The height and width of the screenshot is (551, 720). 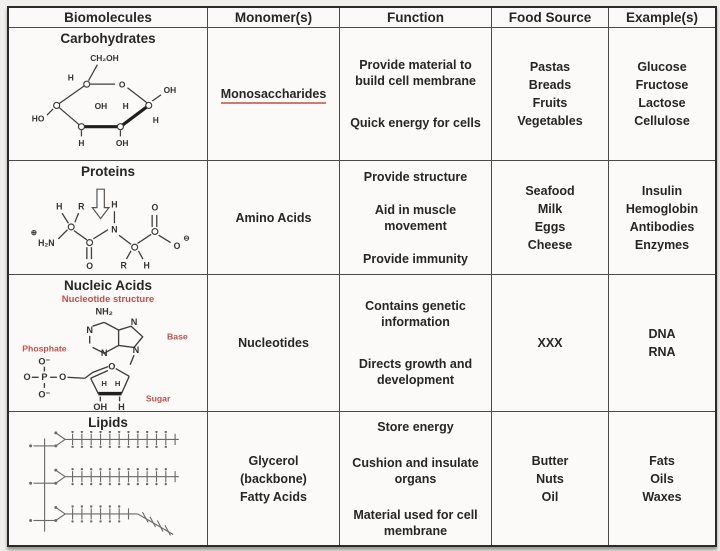 What do you see at coordinates (44, 348) in the screenshot?
I see `label-phosphate: Phosphate` at bounding box center [44, 348].